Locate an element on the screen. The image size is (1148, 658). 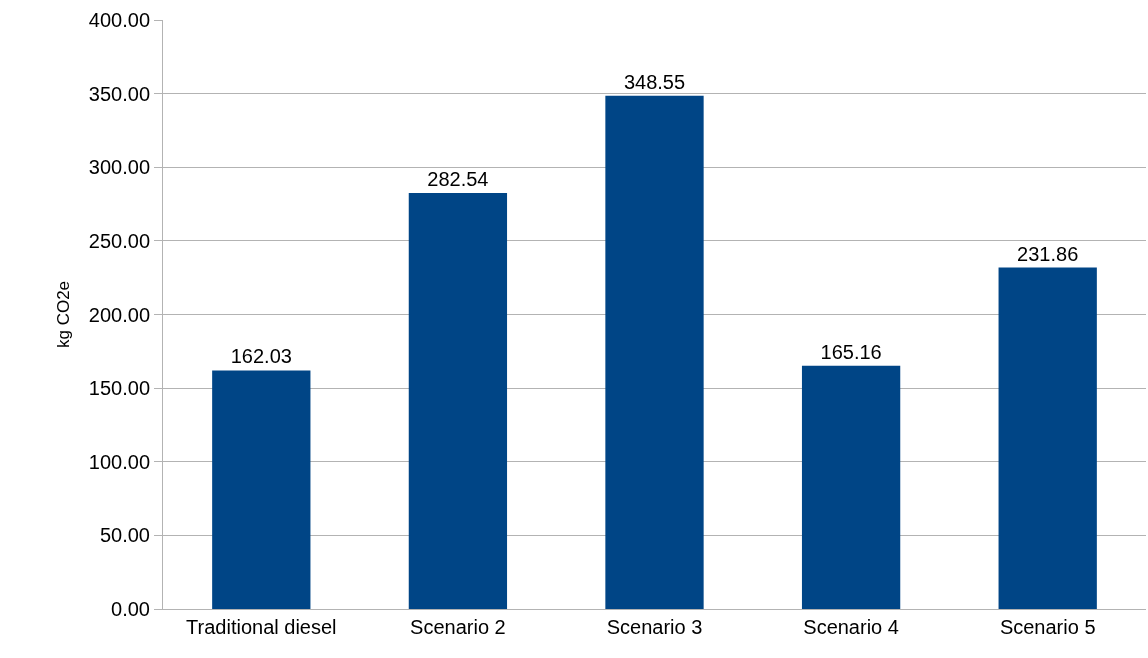
y-axis-title: kg CO2e is located at coordinates (64, 314).